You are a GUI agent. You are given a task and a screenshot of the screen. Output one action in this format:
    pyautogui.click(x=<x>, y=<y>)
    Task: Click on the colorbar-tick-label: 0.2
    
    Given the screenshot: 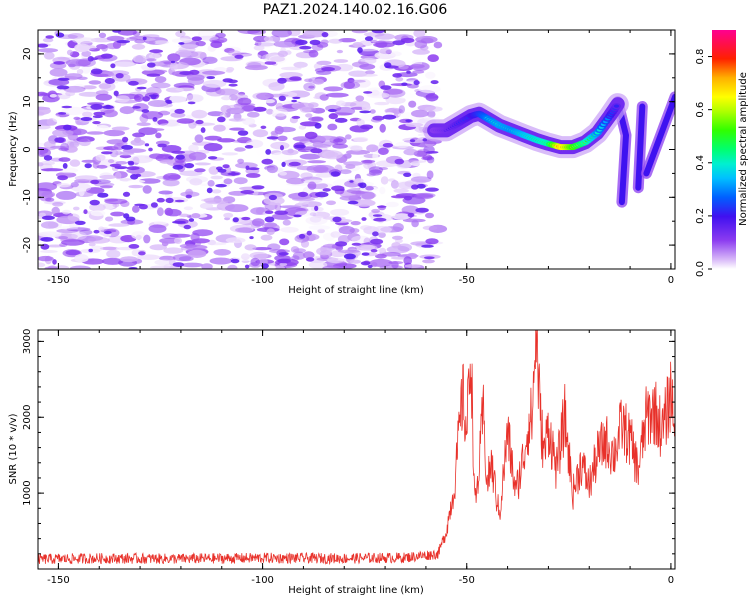 What is the action you would take?
    pyautogui.click(x=700, y=216)
    